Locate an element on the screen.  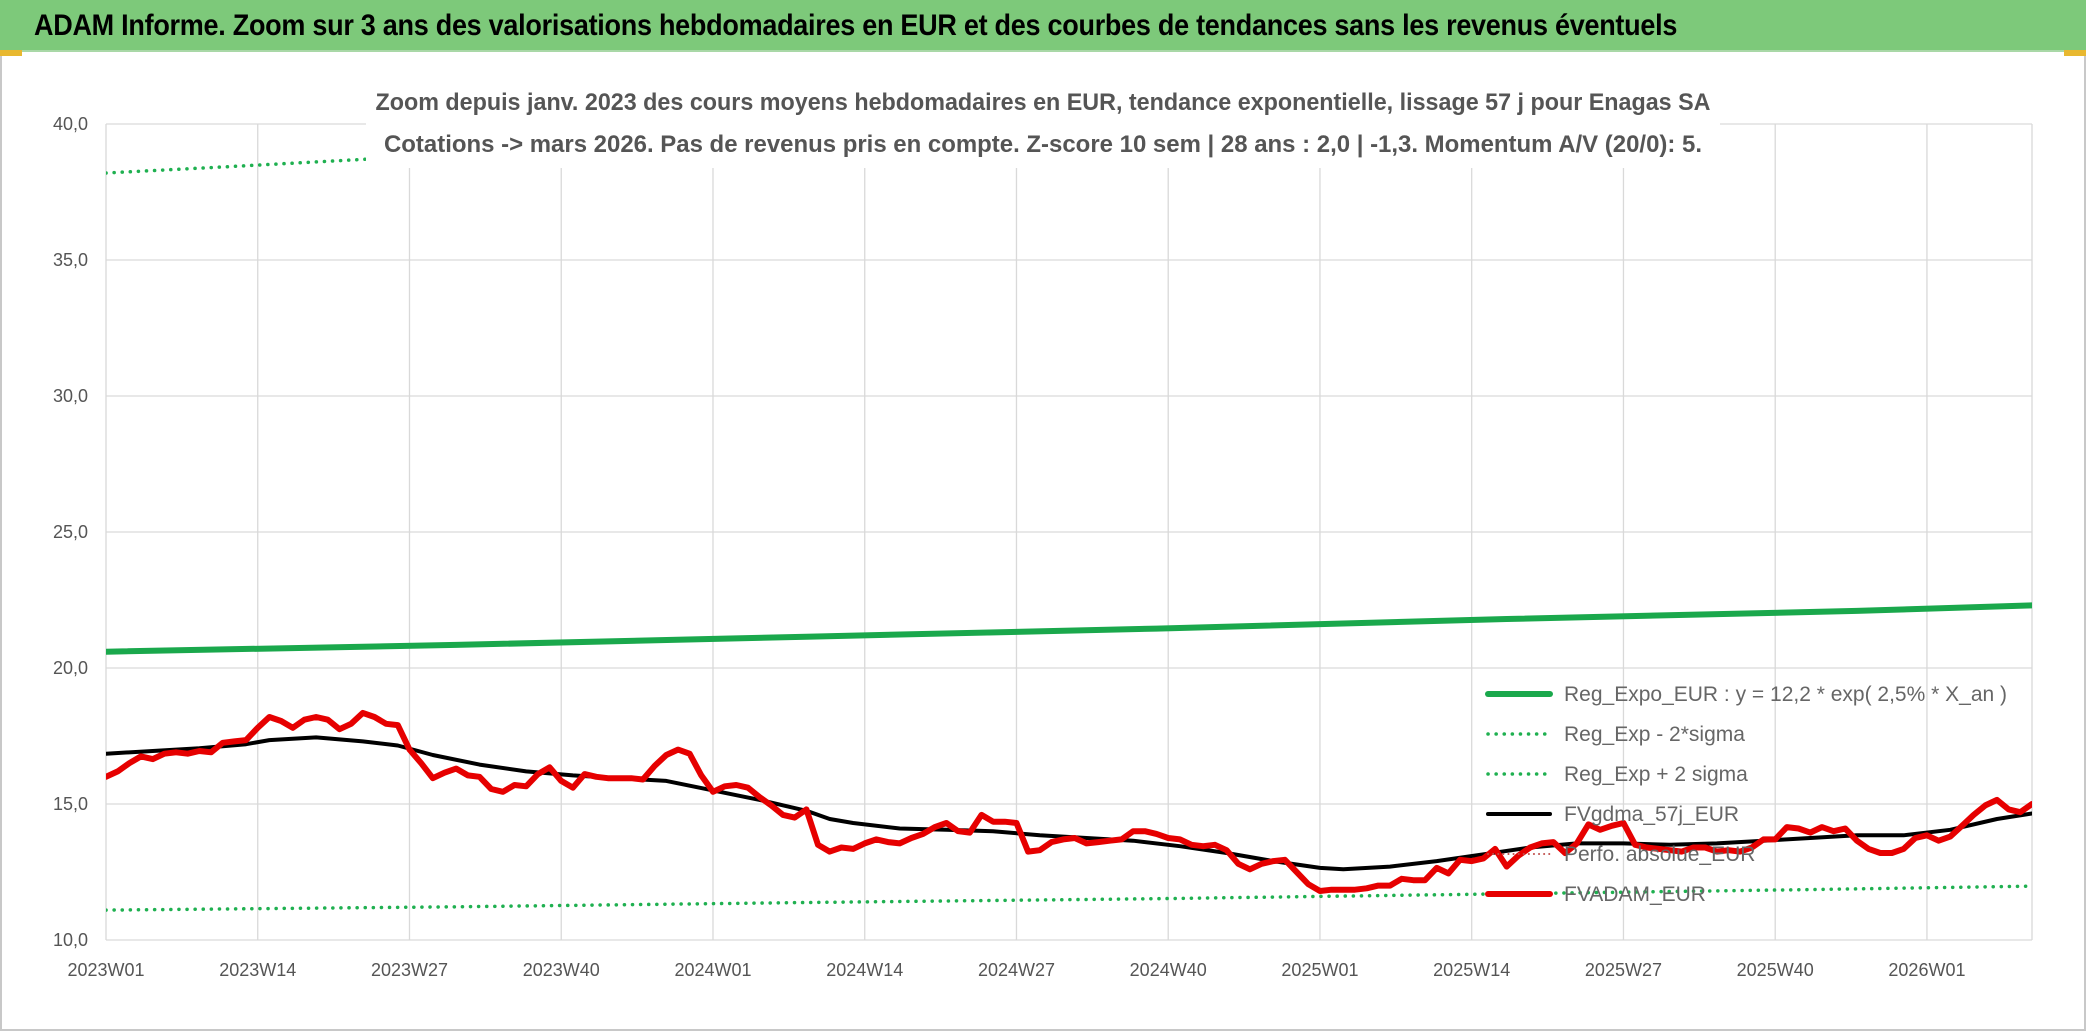
x-tick-label: 2024W27 is located at coordinates (1016, 970).